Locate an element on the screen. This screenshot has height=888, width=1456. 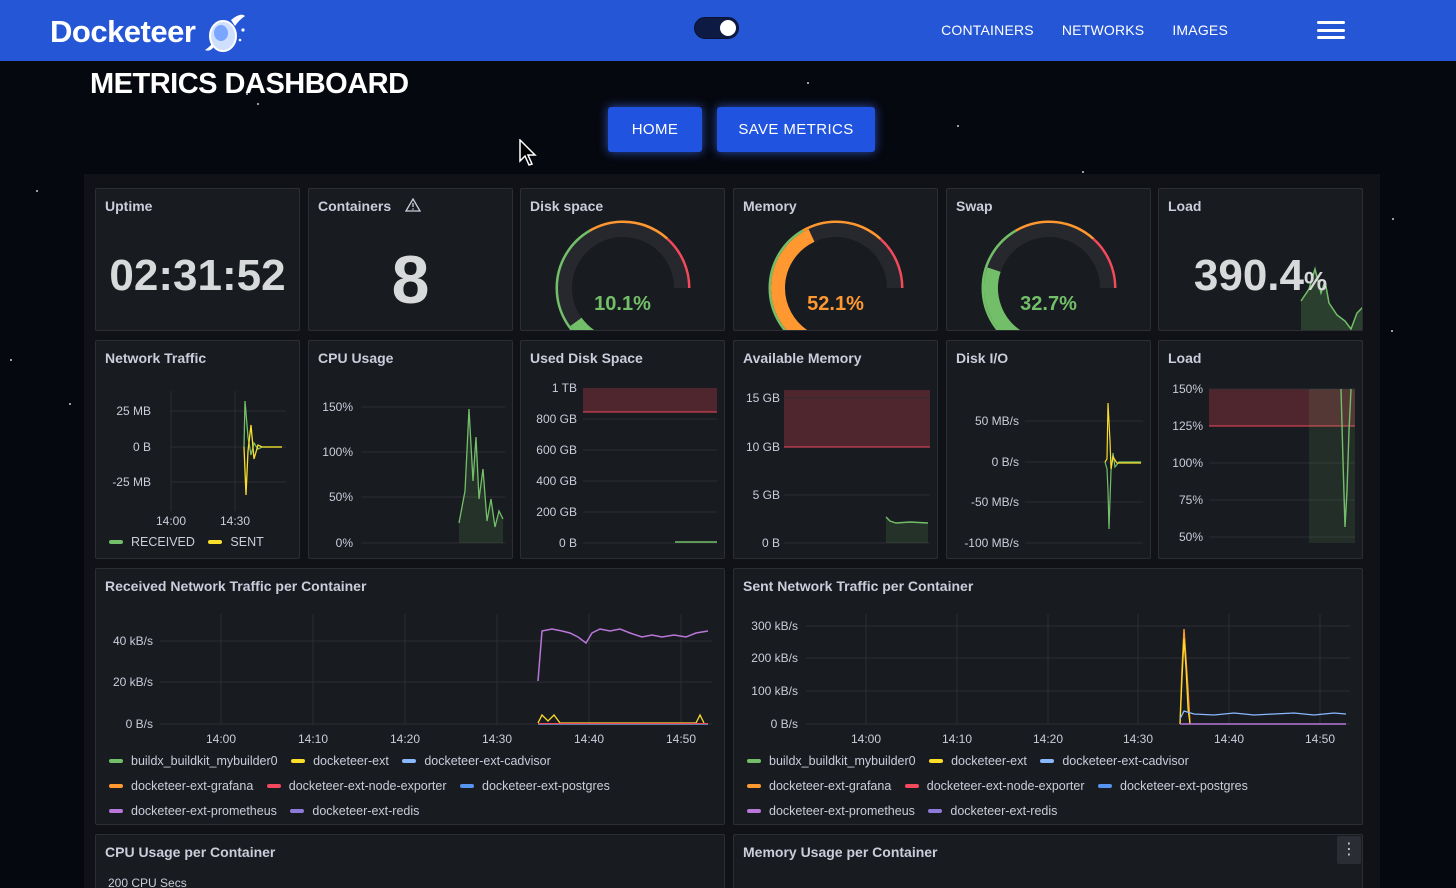
panel-title: Disk space is located at coordinates (567, 206).